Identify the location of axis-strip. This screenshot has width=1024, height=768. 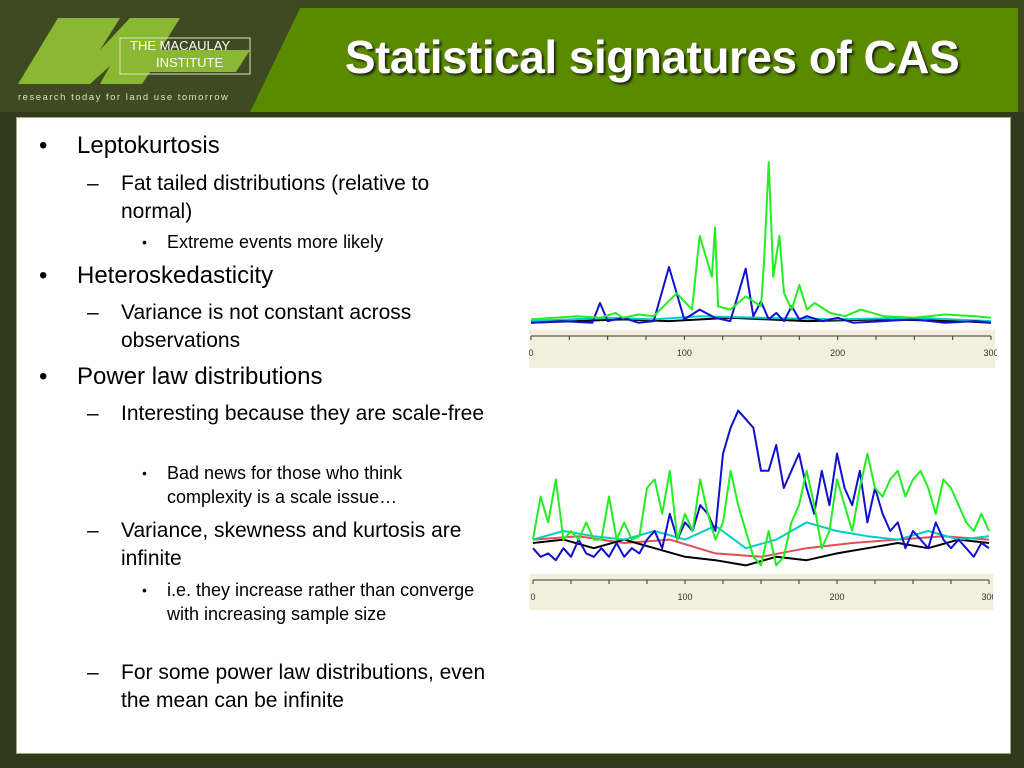
(761, 592).